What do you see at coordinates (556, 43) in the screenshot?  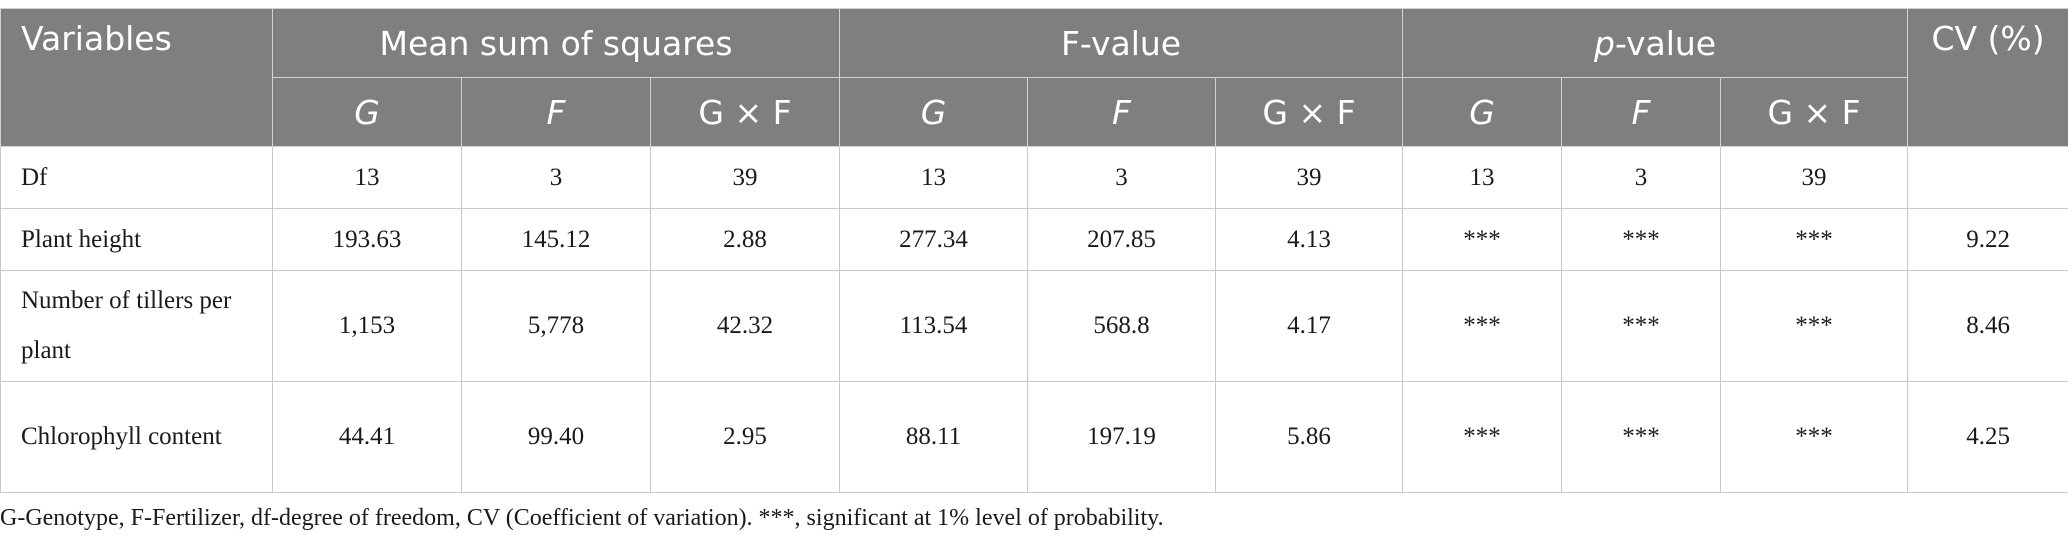 I see `header-mean-sum-of-squares: Mean sum of squares` at bounding box center [556, 43].